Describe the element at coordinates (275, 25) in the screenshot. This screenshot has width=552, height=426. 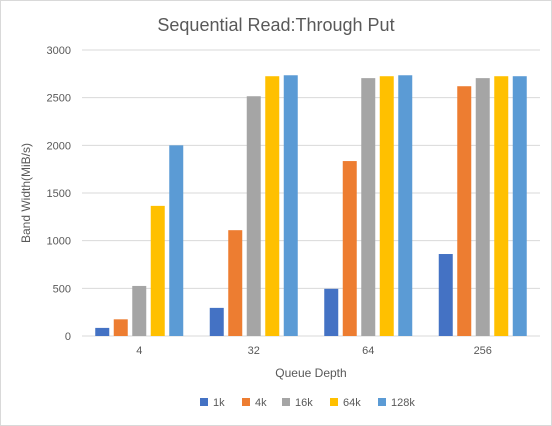
I see `chart-title: Sequential Read:Through Put` at that location.